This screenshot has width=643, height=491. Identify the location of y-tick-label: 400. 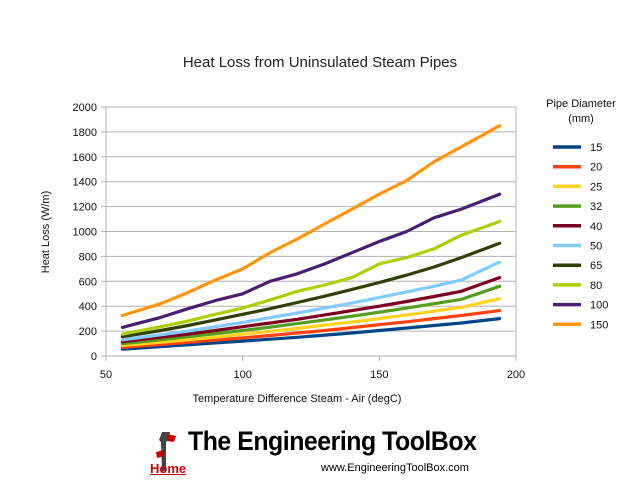
(88, 307).